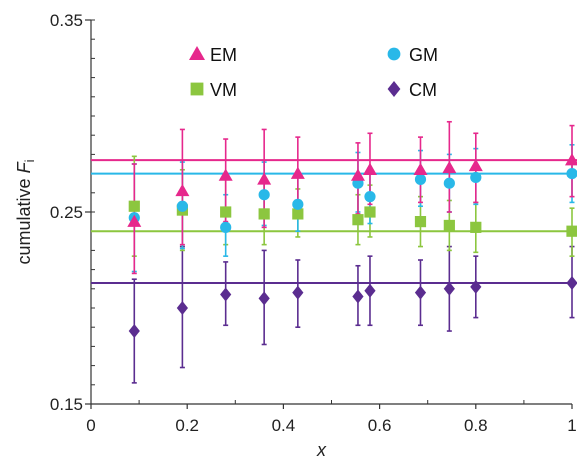 This screenshot has width=577, height=462. Describe the element at coordinates (66, 212) in the screenshot. I see `y-tick-label: 0.25` at that location.